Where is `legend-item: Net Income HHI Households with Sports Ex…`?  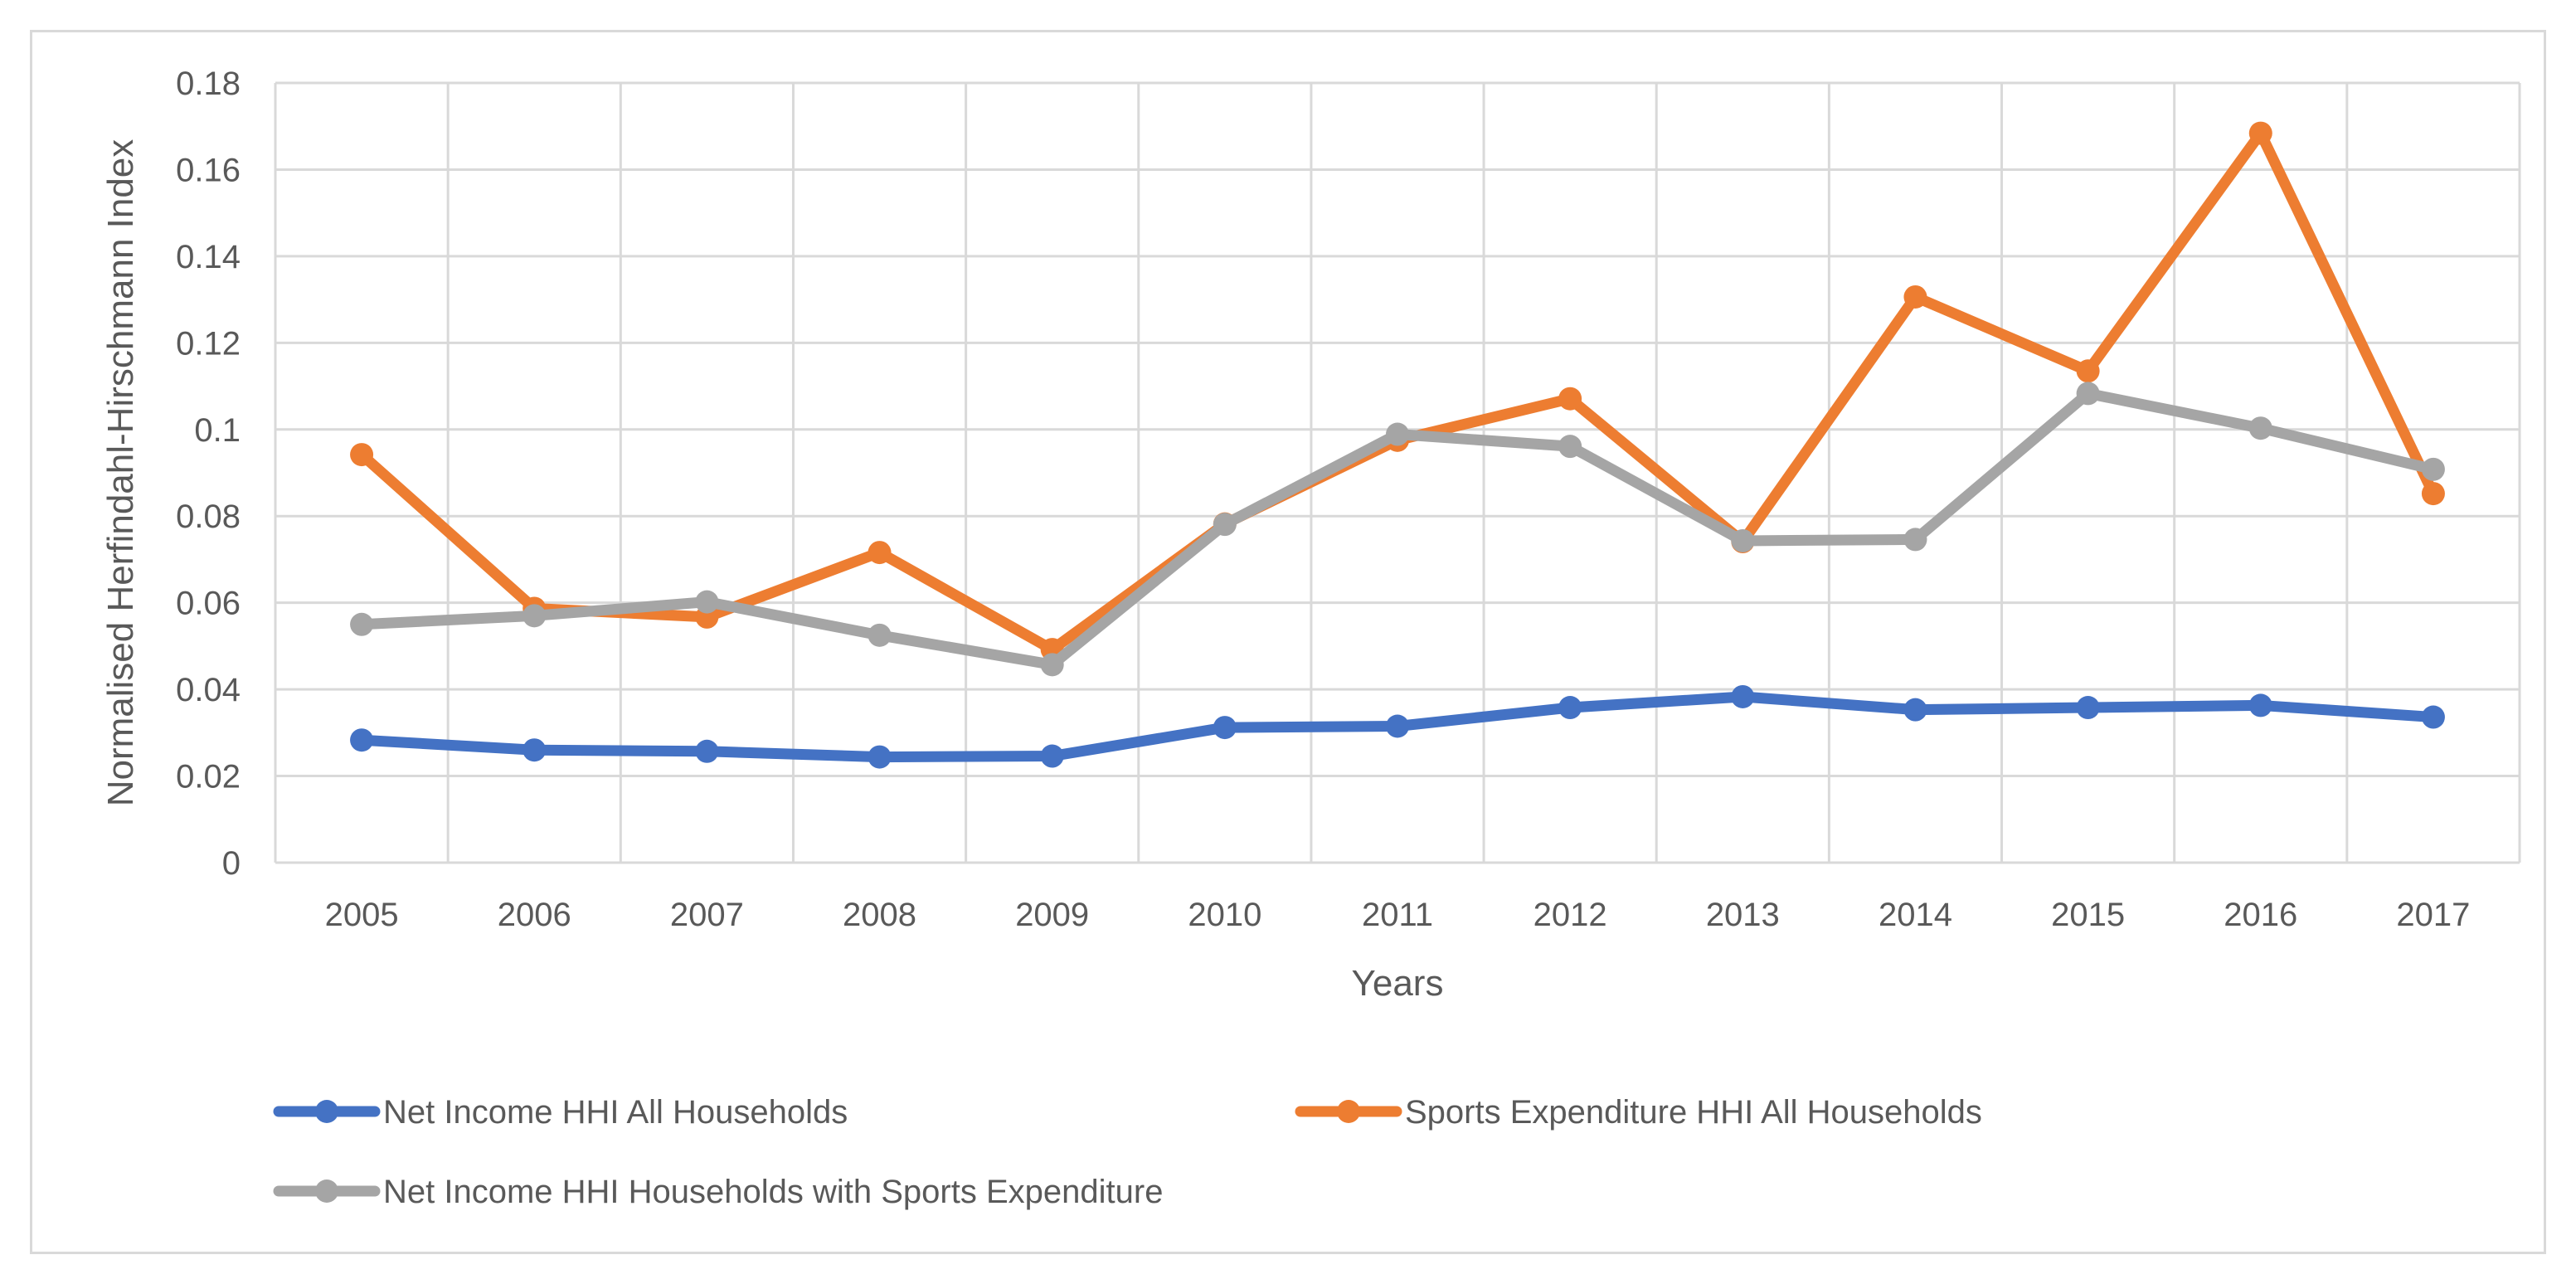
legend-item: Net Income HHI Households with Sports Ex… is located at coordinates (718, 1192).